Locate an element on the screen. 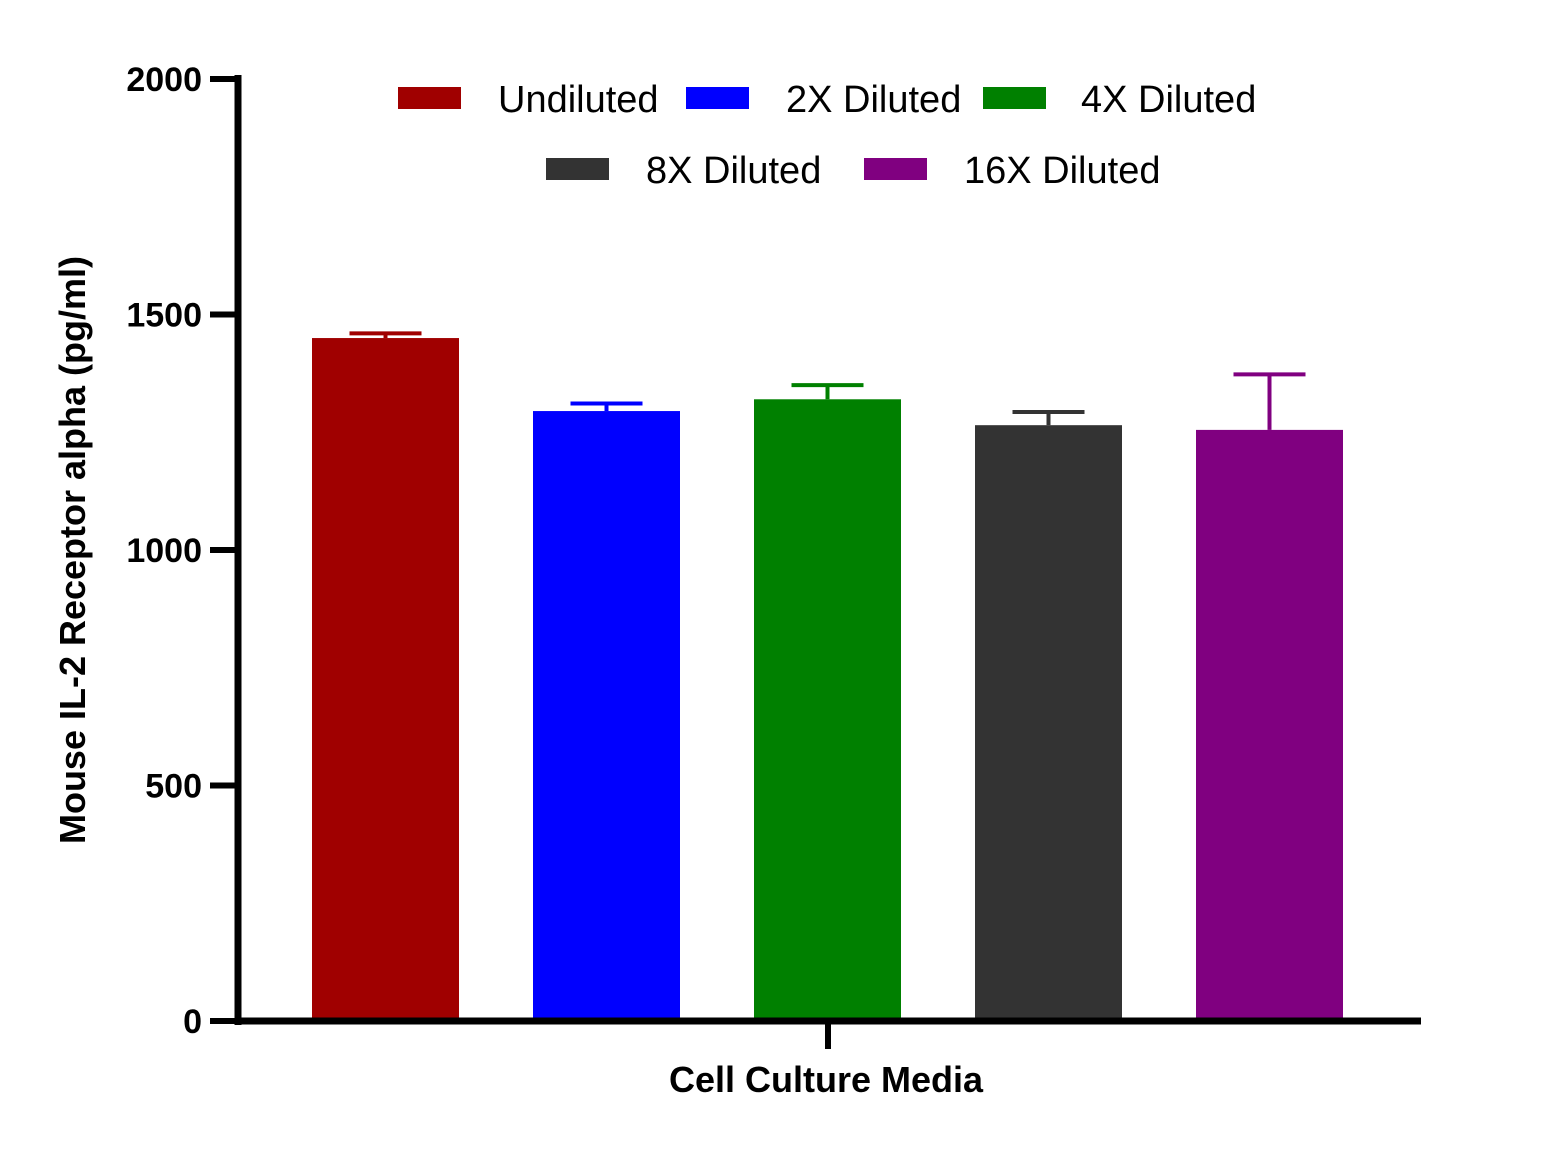 The height and width of the screenshot is (1159, 1549). y-axis: 0 500 1000 1500 2000 is located at coordinates (184, 551).